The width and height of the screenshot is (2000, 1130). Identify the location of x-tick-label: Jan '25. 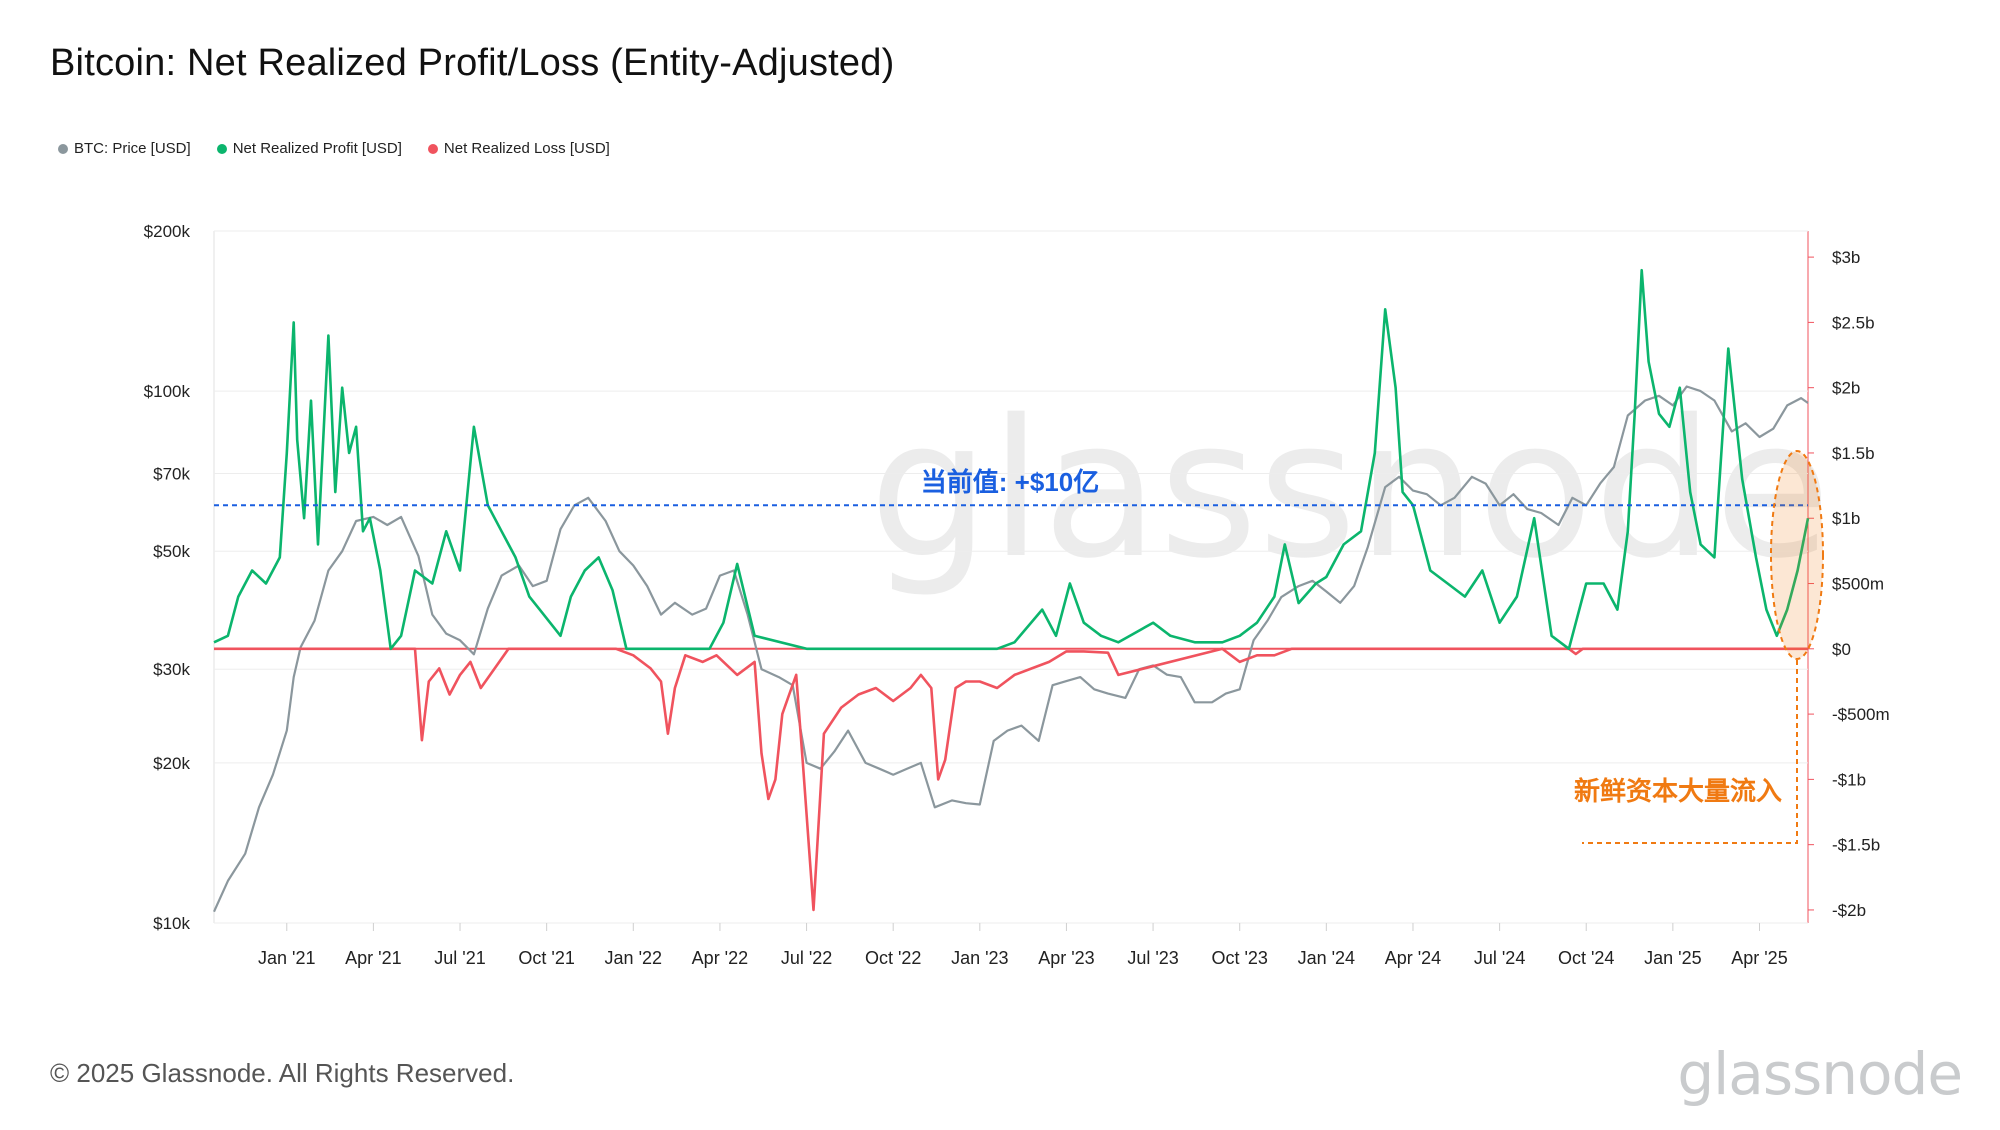
(1672, 958).